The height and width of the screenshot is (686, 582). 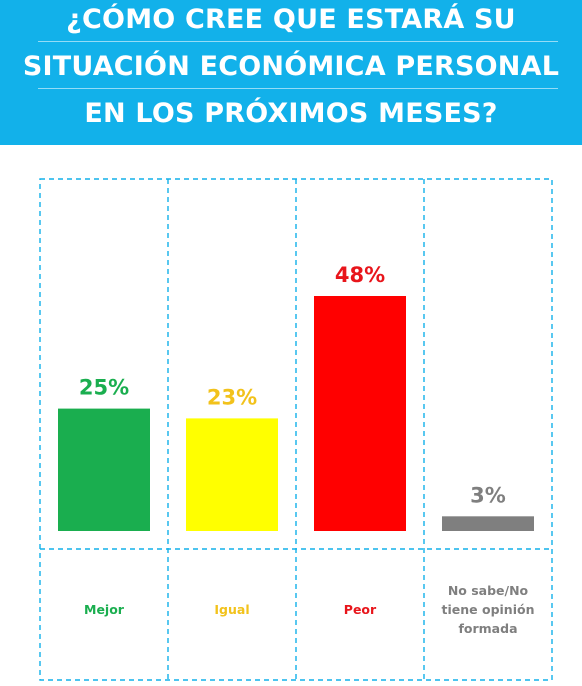 What do you see at coordinates (291, 66) in the screenshot?
I see `title-line-2: SITUACIÓN ECONÓMICA PERSONAL` at bounding box center [291, 66].